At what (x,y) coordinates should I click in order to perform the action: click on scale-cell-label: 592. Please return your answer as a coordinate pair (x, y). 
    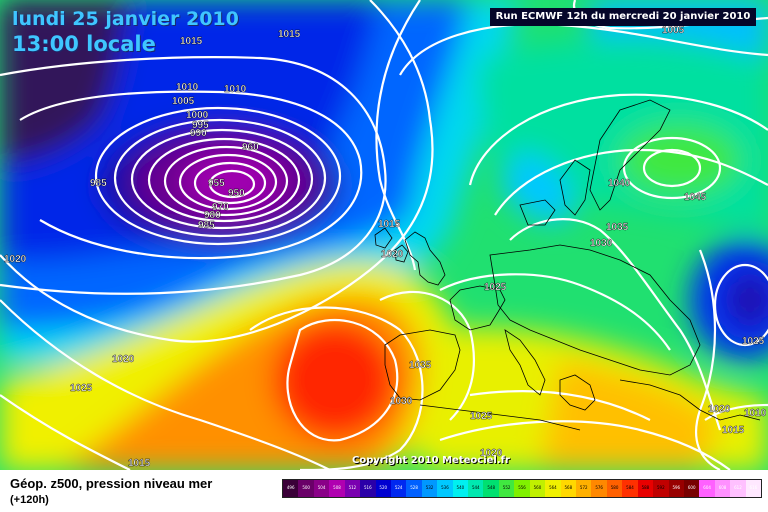
    Looking at the image, I should click on (661, 487).